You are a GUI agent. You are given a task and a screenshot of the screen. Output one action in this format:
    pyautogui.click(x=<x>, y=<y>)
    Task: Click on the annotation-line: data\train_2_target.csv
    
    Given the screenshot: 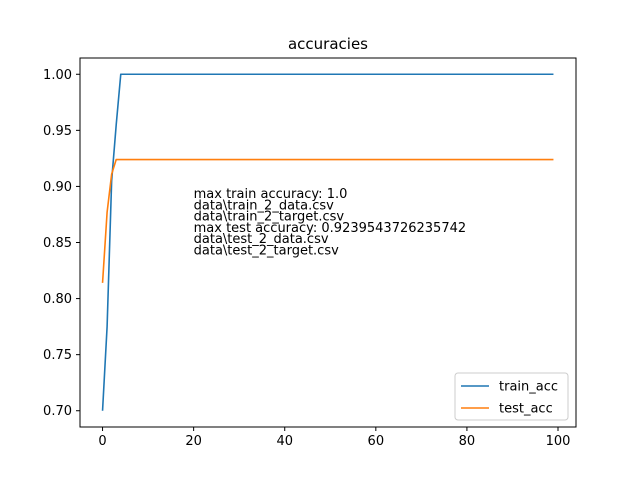 What is the action you would take?
    pyautogui.click(x=269, y=217)
    